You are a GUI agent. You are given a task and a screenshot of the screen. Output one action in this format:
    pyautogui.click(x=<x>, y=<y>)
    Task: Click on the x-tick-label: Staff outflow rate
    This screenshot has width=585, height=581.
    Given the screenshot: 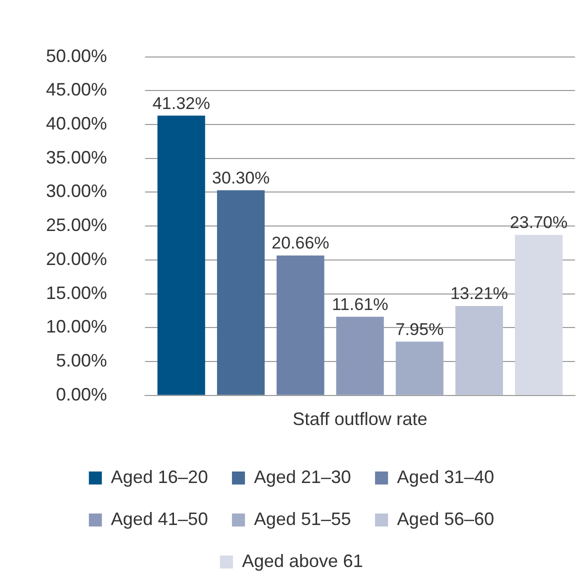 What is the action you would take?
    pyautogui.click(x=360, y=419)
    